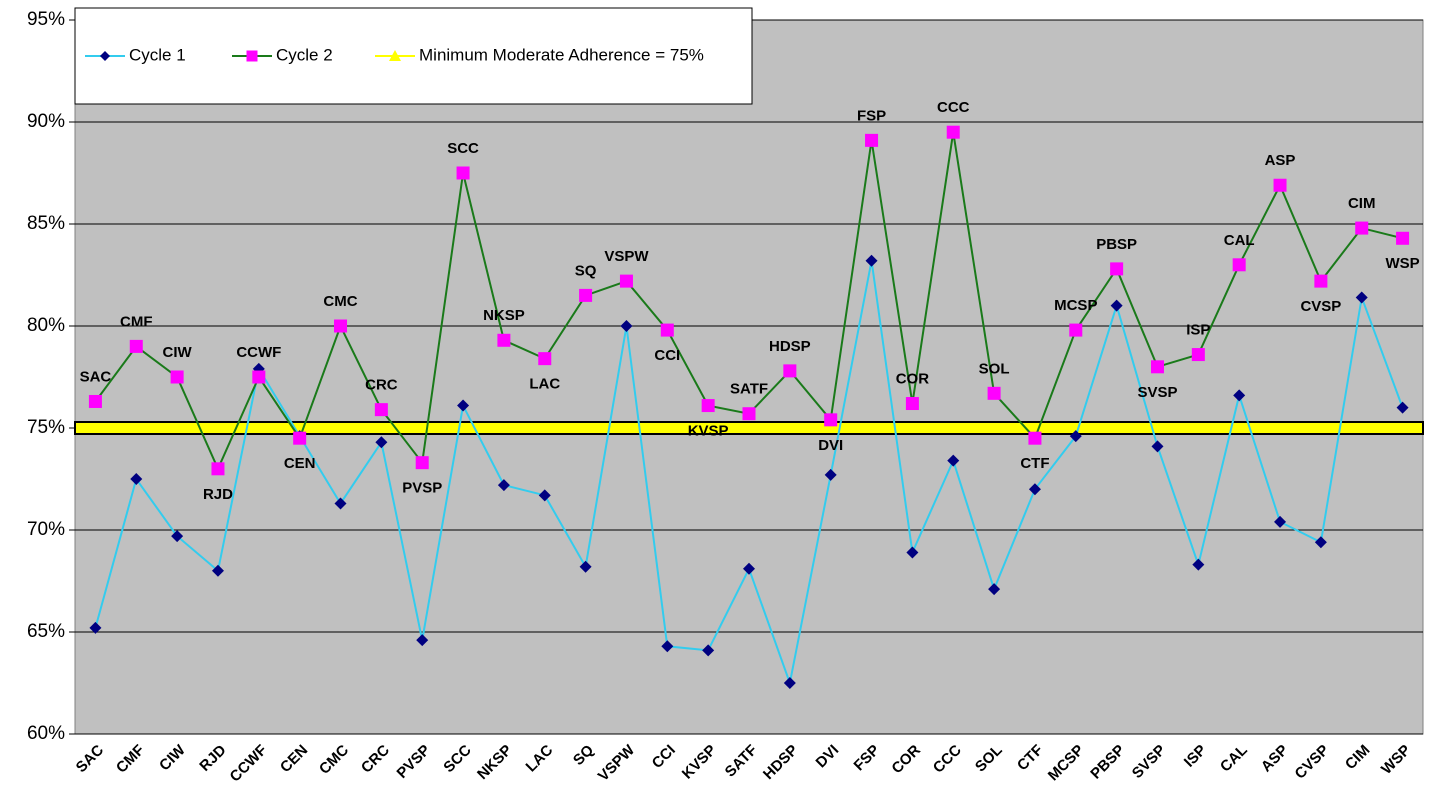  What do you see at coordinates (867, 758) in the screenshot?
I see `x-tick-label: FSP` at bounding box center [867, 758].